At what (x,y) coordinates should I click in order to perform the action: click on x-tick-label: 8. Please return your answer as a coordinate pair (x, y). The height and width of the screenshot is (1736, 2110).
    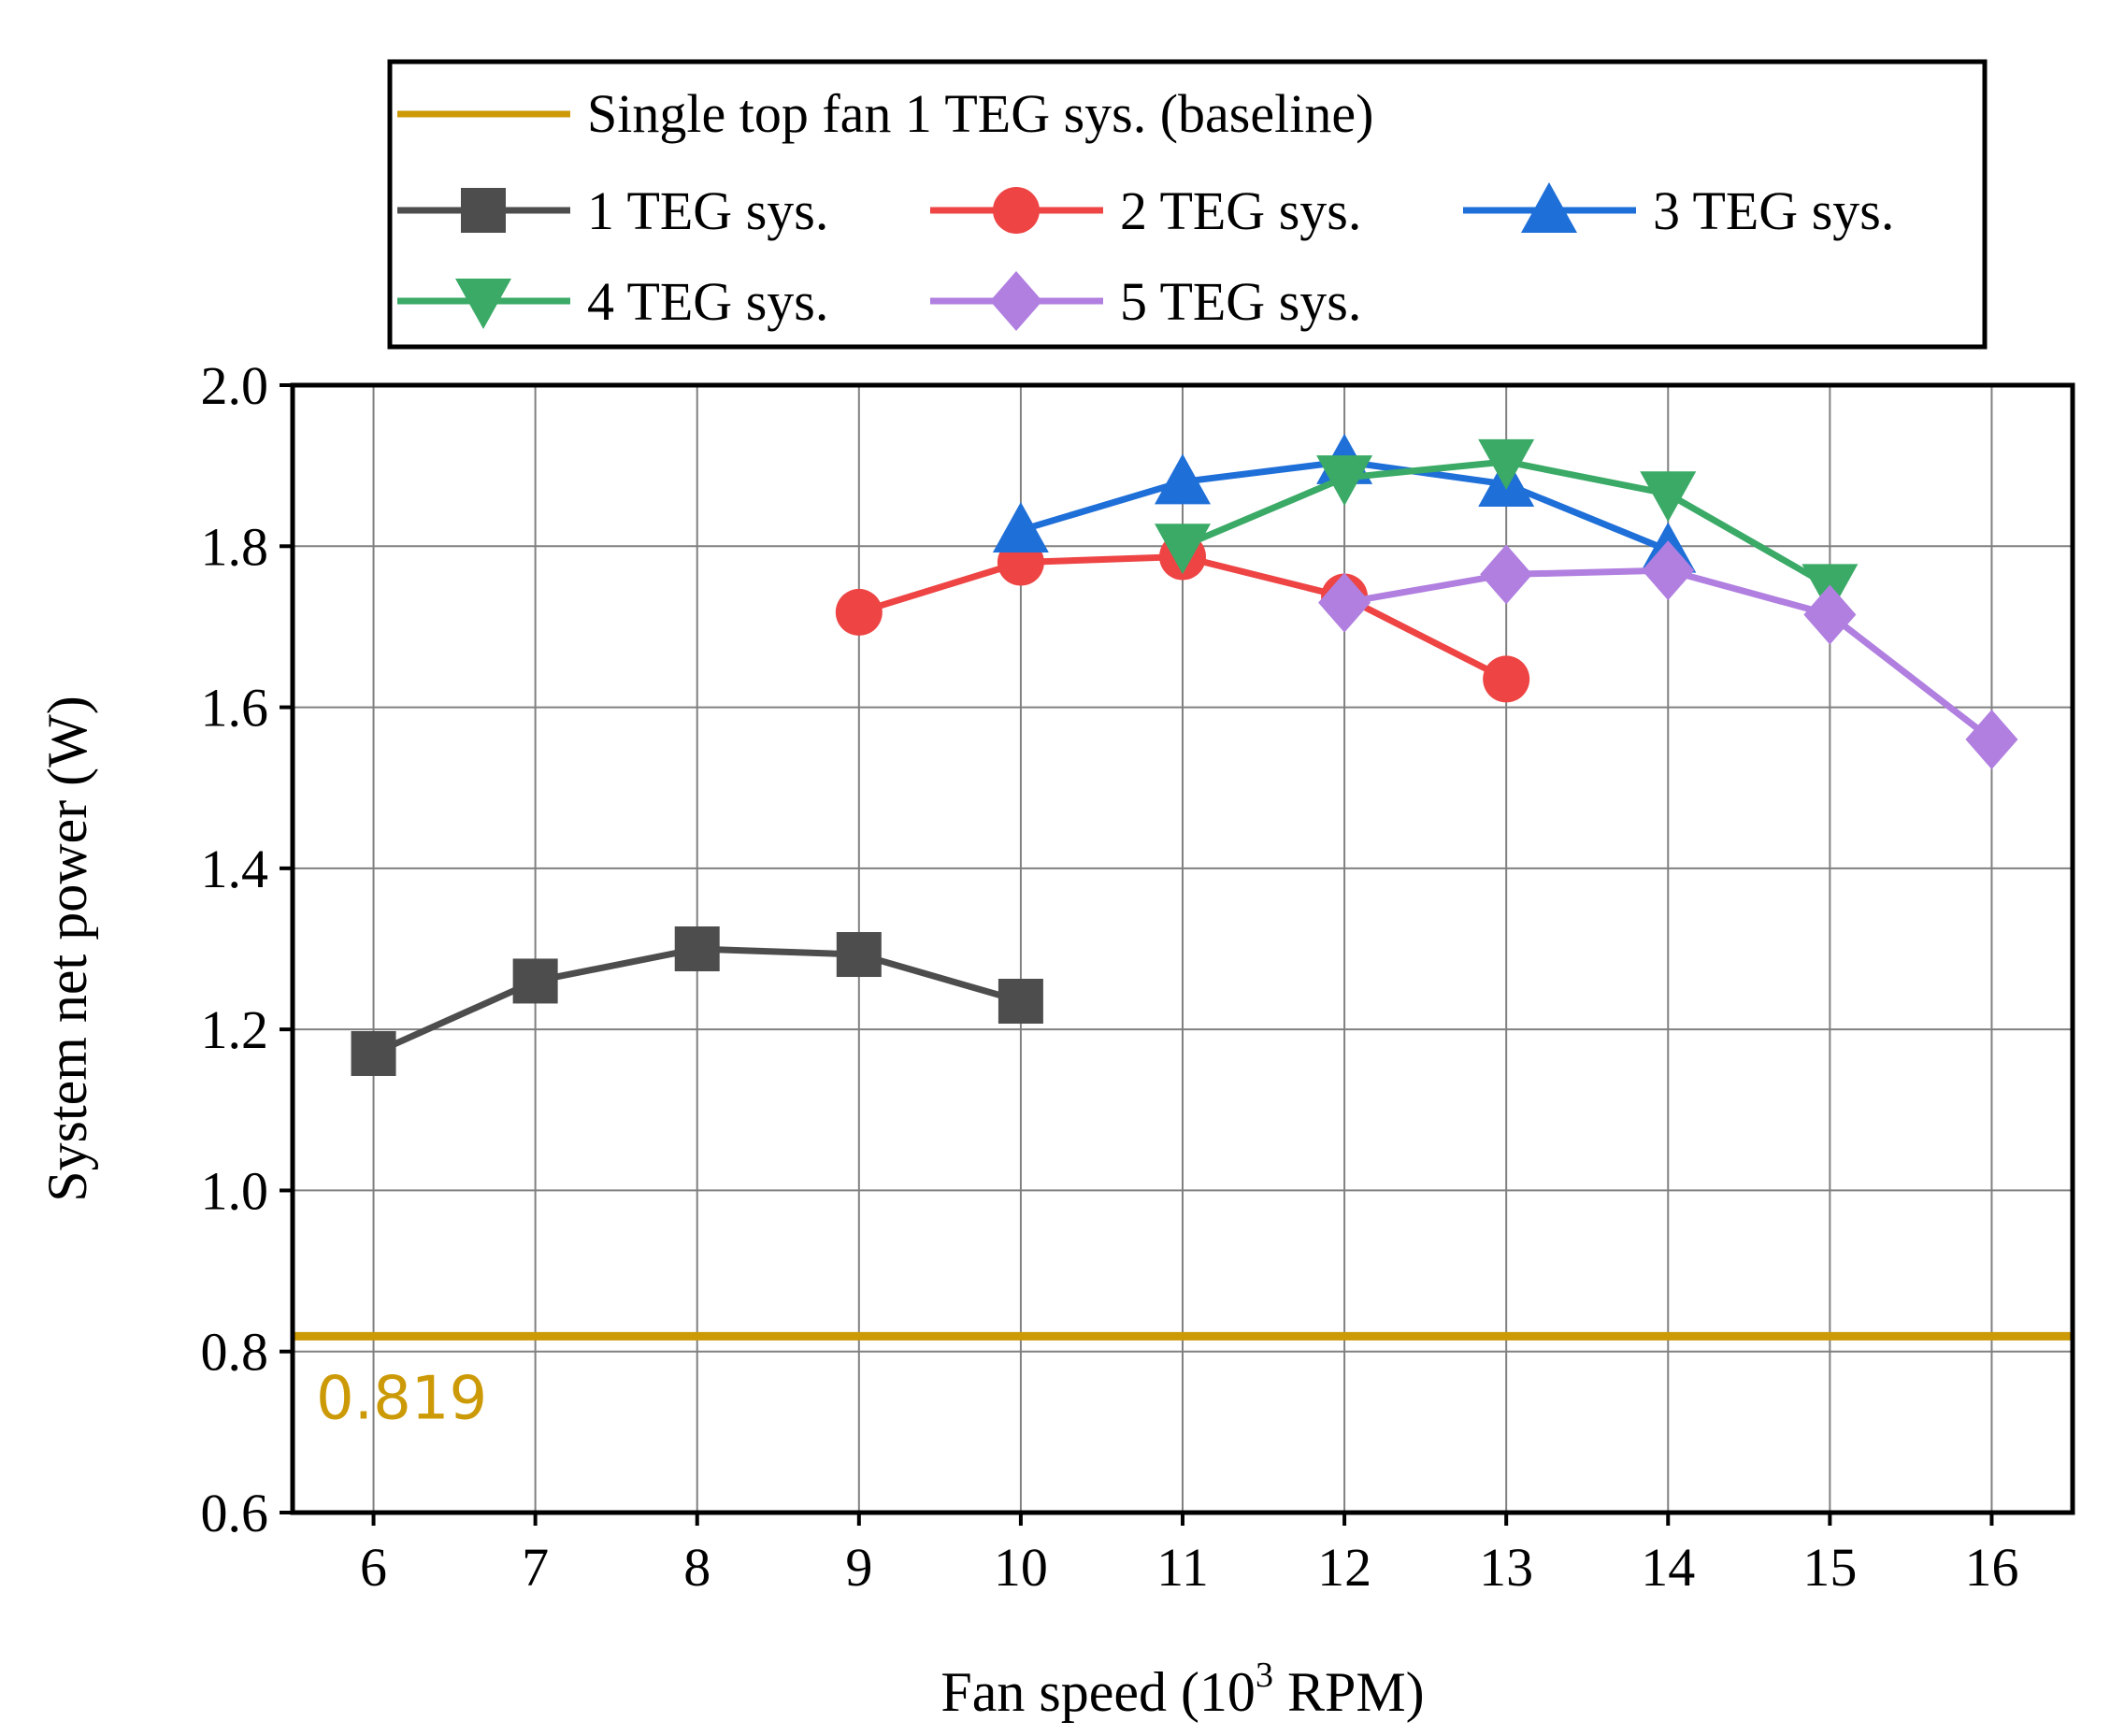
    Looking at the image, I should click on (697, 1568).